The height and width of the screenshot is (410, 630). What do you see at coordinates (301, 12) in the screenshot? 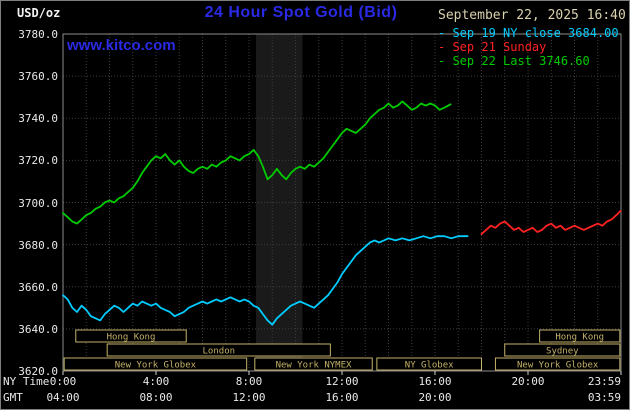
I see `chart-title: 24 Hour Spot Gold (Bid)` at bounding box center [301, 12].